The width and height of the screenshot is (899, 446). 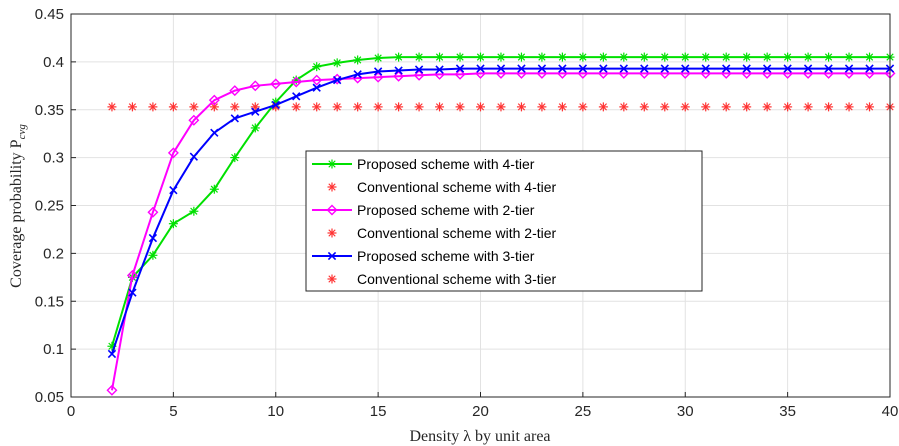 I want to click on legend-label: Conventional scheme with 2-tier, so click(x=457, y=233).